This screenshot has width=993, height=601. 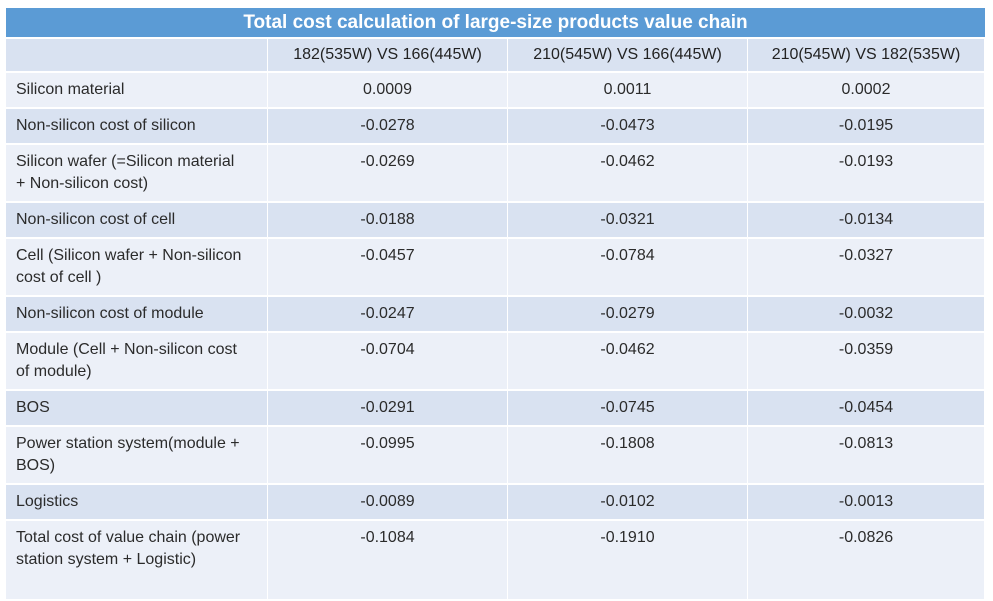 What do you see at coordinates (628, 561) in the screenshot?
I see `cell-value: -0.1910` at bounding box center [628, 561].